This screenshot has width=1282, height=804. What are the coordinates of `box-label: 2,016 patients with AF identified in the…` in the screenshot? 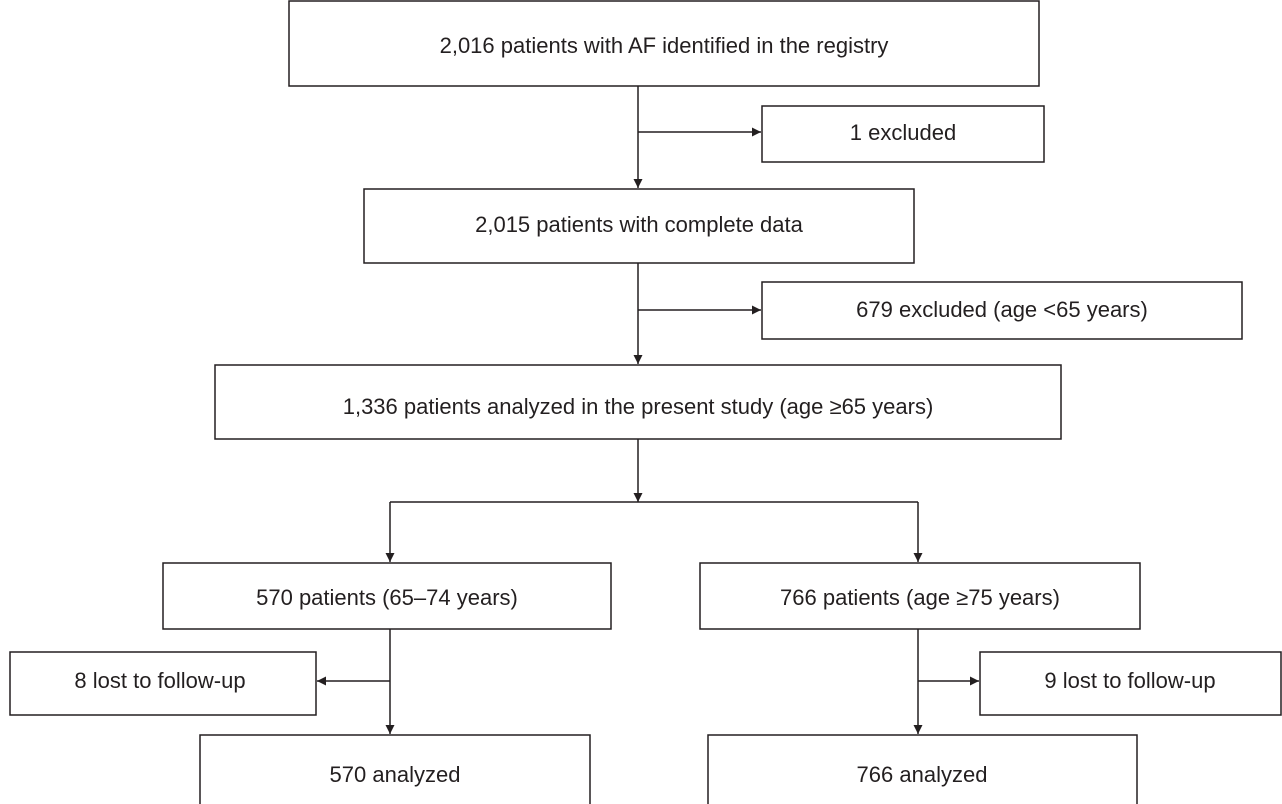 It's located at (664, 45).